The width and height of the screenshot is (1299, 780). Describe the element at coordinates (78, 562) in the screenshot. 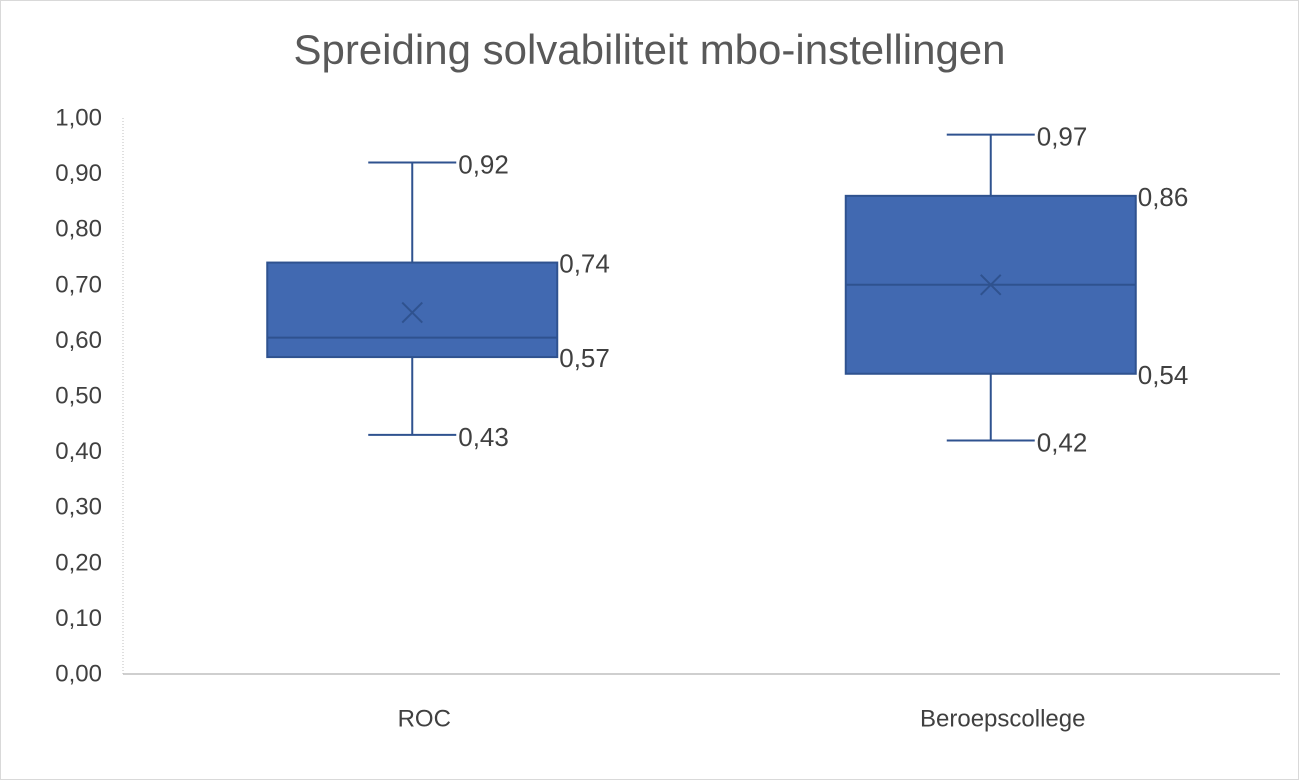

I see `y-tick-label: 0,20` at that location.